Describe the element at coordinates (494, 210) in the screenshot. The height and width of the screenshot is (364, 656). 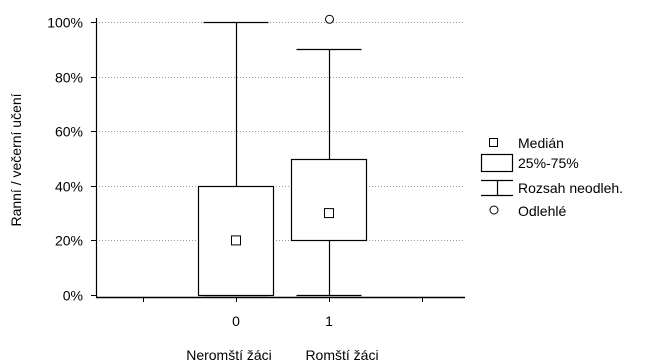
I see `legend-outlier-symbol` at that location.